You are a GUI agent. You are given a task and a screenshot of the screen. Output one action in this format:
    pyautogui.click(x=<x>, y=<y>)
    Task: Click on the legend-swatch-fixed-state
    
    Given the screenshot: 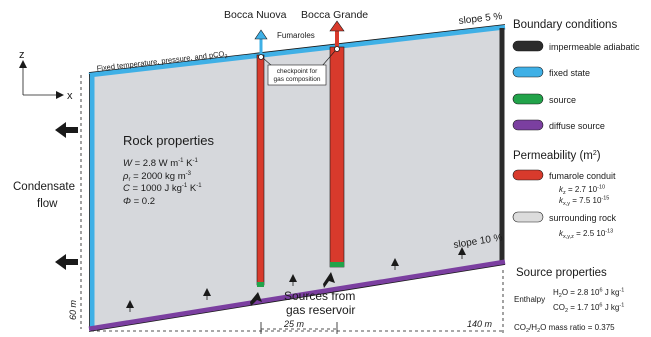 What is the action you would take?
    pyautogui.click(x=528, y=72)
    